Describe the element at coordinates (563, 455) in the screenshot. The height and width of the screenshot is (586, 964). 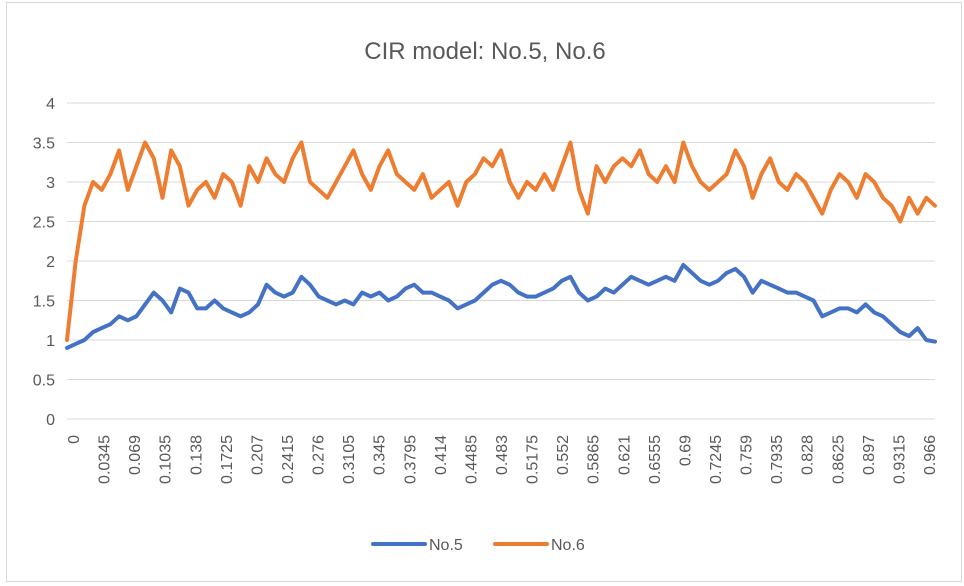
I see `x-tick-label: 0.552` at that location.